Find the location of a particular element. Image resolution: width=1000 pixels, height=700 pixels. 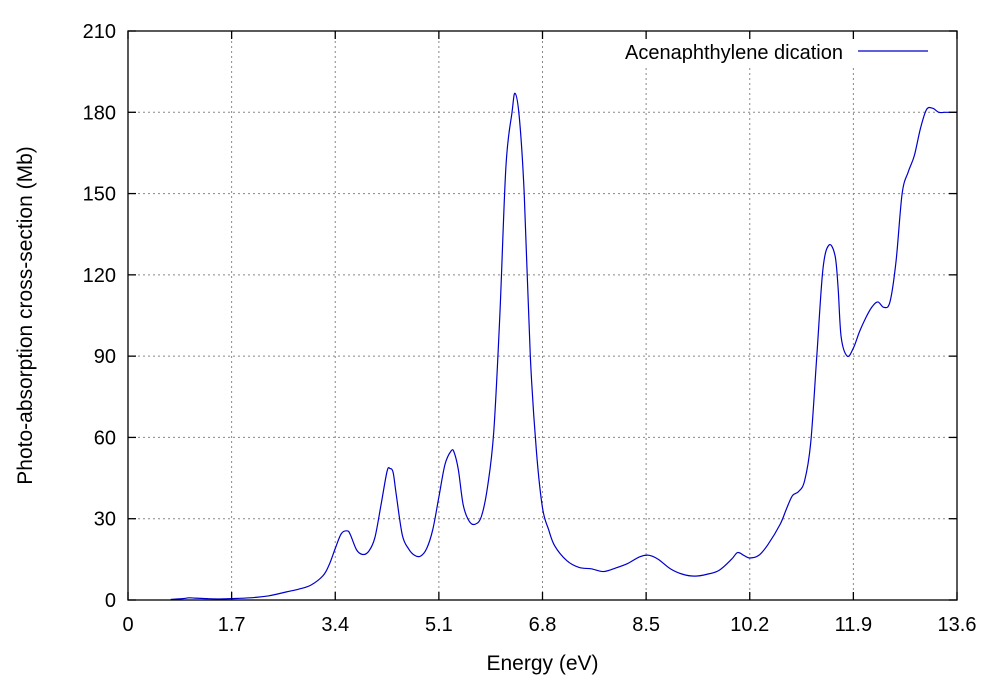

x-tick-label: 5.1 is located at coordinates (439, 625).